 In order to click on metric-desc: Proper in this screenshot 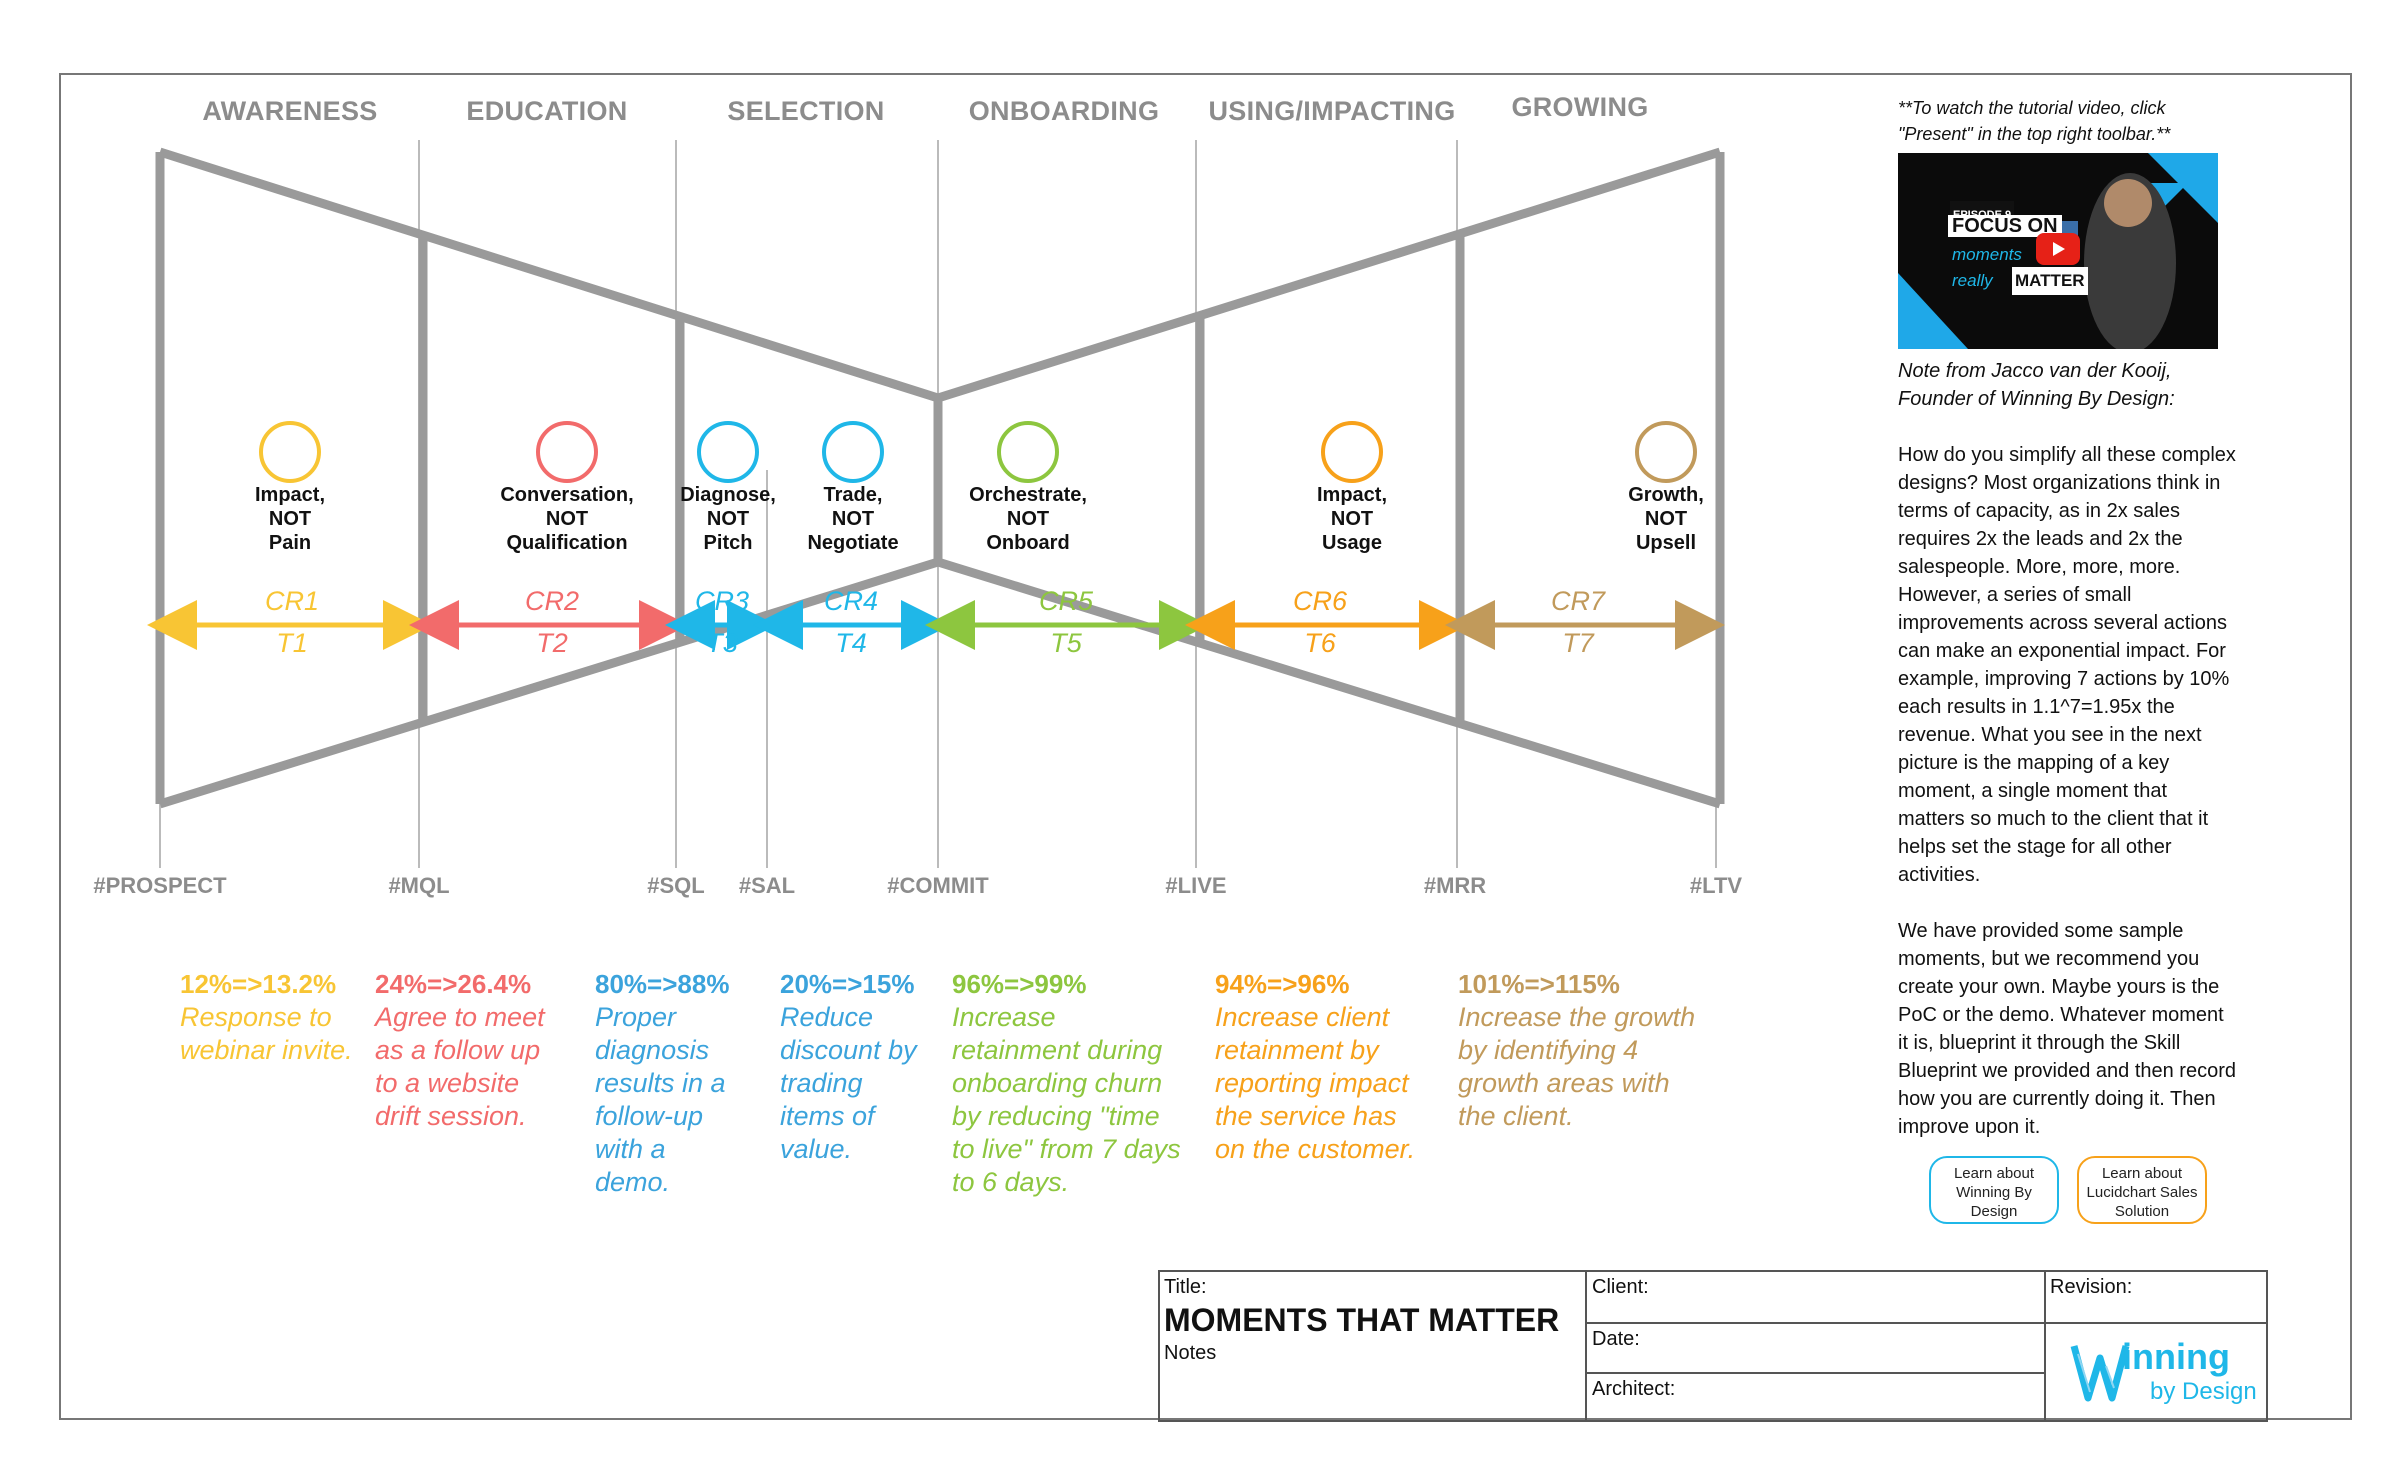, I will do `click(636, 1017)`.